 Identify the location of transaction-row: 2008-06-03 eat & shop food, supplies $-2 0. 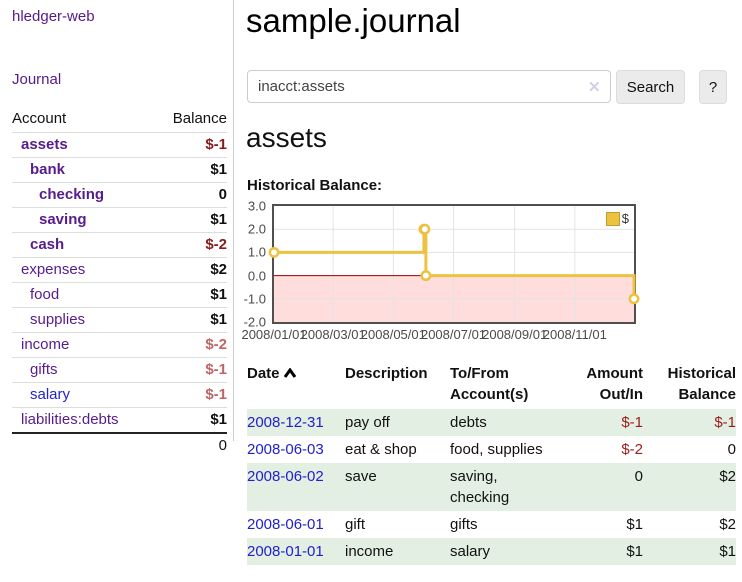
(491, 449).